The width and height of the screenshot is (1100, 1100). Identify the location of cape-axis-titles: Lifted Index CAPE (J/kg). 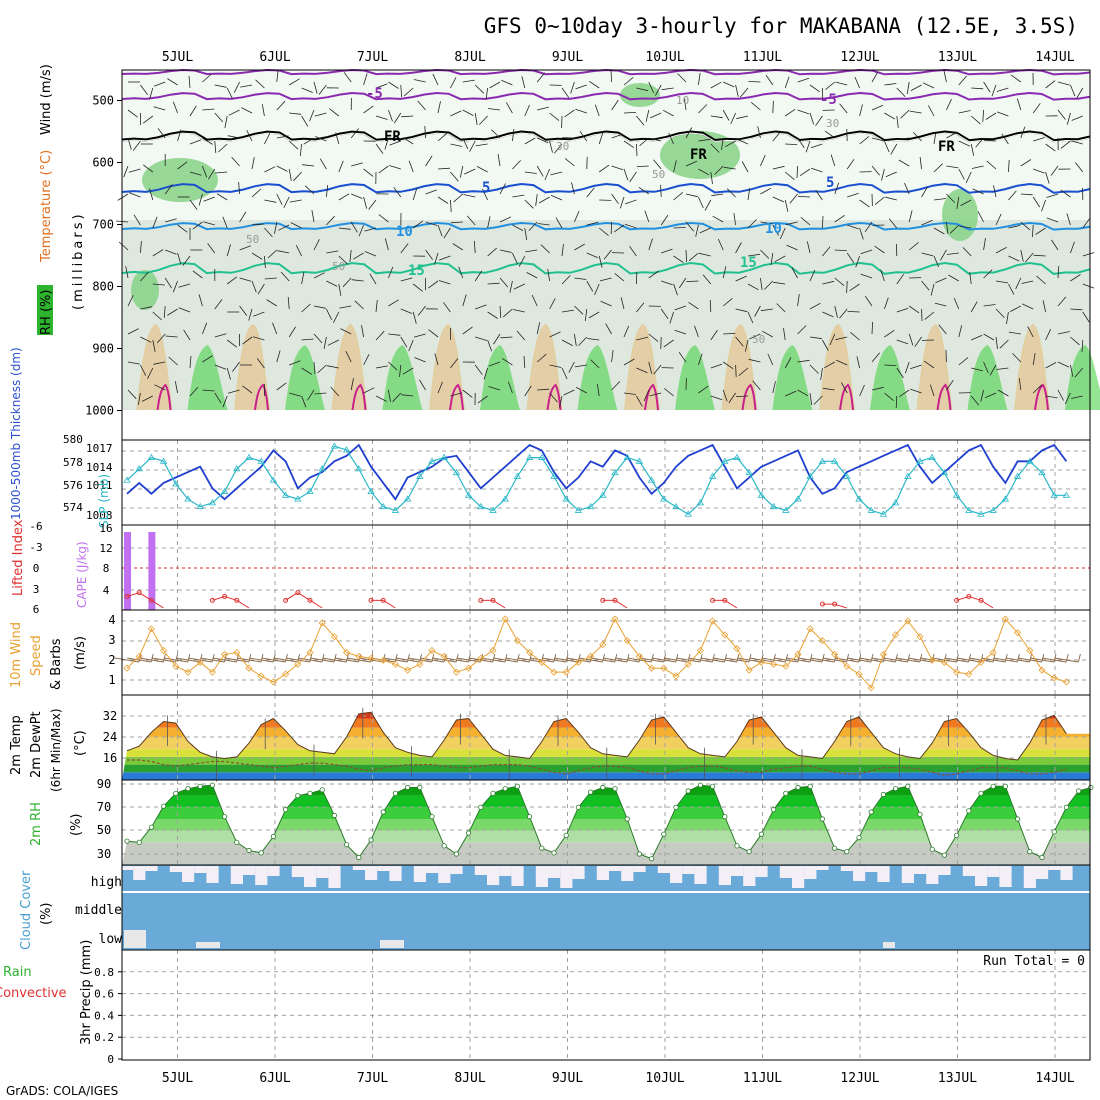
(50, 563).